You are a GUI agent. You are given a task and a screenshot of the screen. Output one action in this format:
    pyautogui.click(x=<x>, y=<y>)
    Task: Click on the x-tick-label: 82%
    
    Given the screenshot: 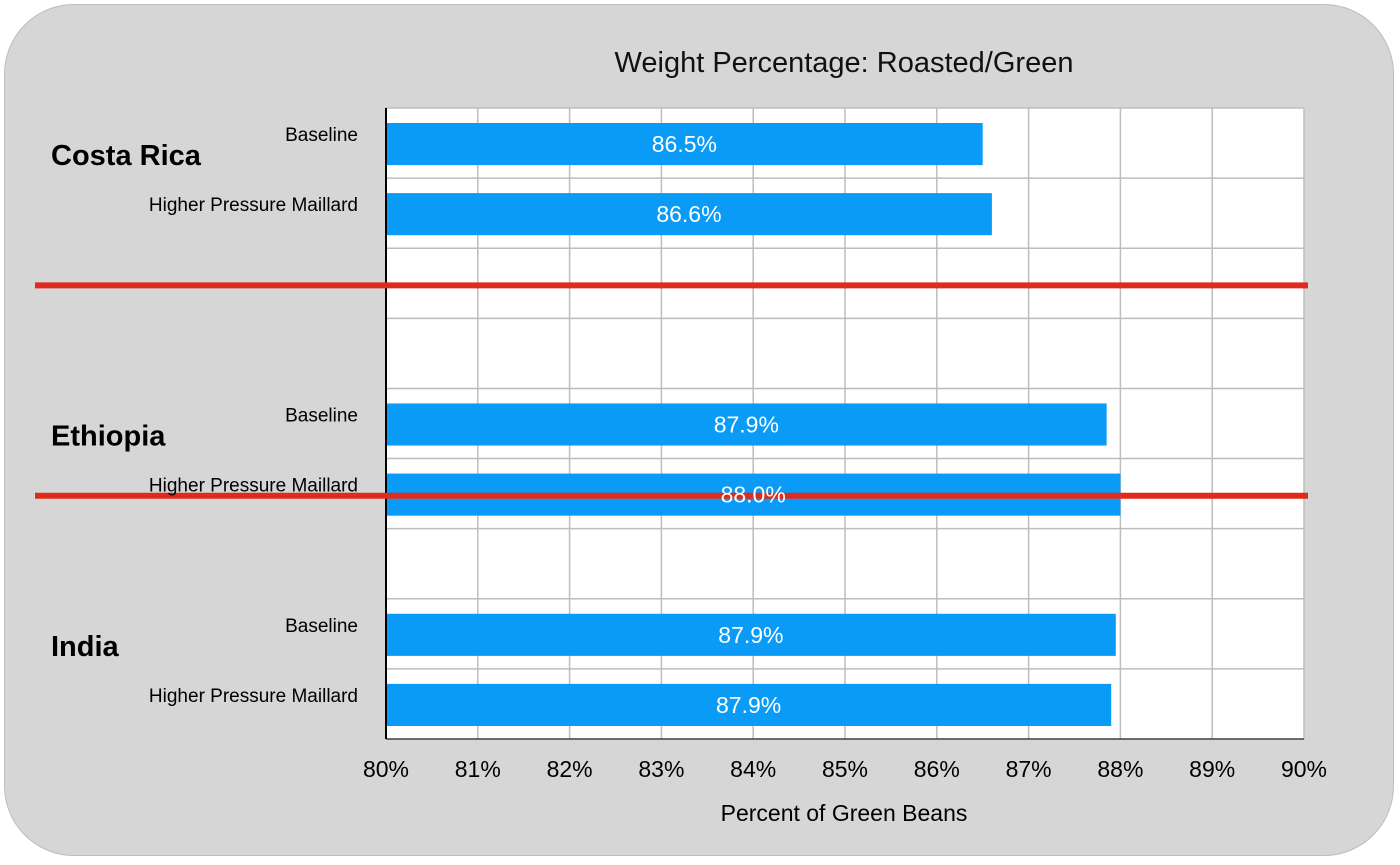 What is the action you would take?
    pyautogui.click(x=570, y=769)
    